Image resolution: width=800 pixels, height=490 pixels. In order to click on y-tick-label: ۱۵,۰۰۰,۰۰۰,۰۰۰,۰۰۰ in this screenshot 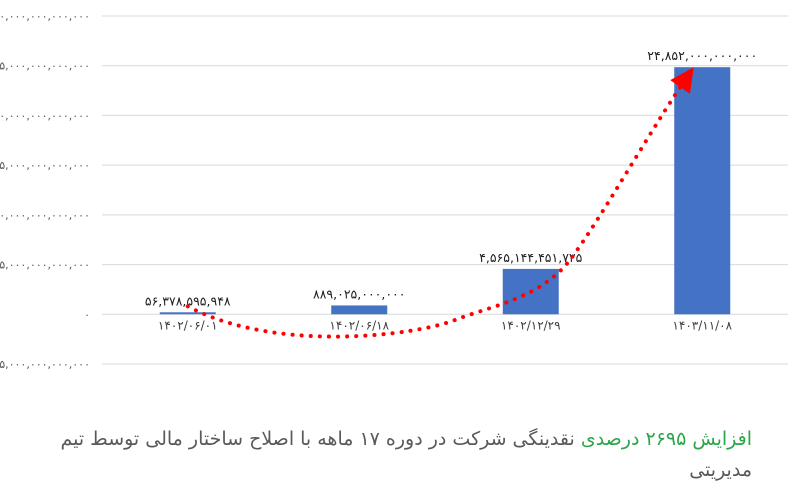, I will do `click(45, 165)`.